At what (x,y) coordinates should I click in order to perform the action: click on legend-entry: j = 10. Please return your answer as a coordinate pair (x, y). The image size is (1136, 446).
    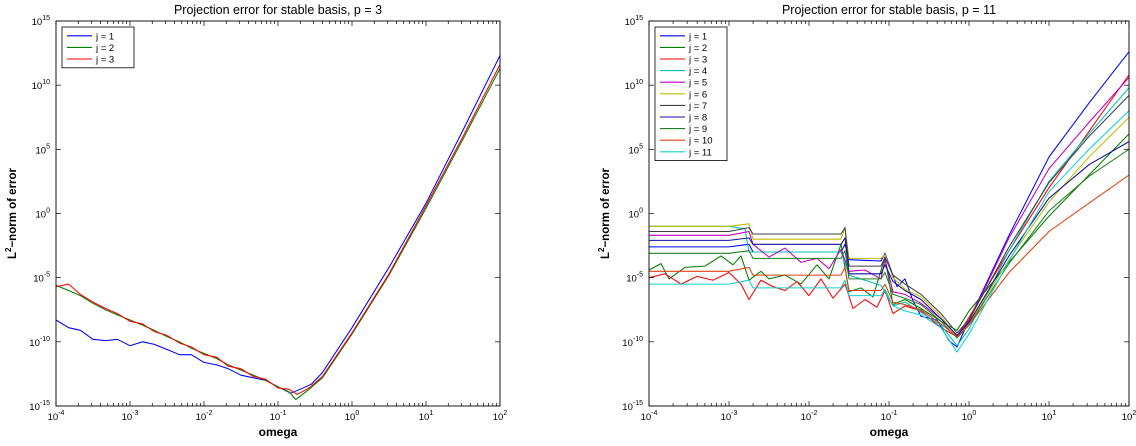
    Looking at the image, I should click on (700, 141).